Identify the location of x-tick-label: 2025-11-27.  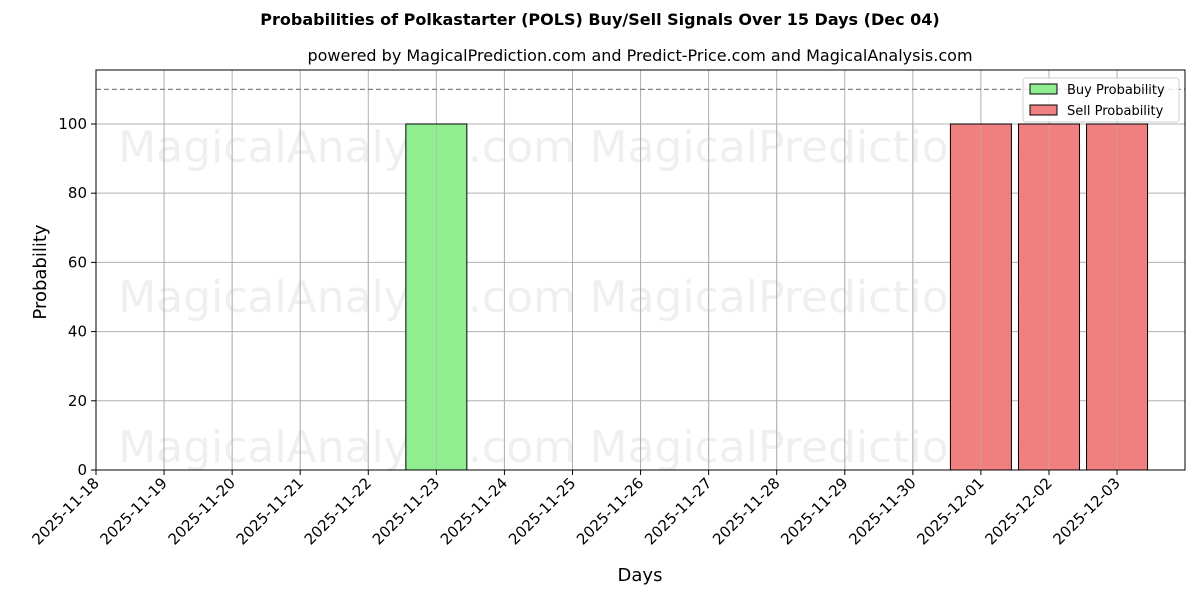
(678, 511).